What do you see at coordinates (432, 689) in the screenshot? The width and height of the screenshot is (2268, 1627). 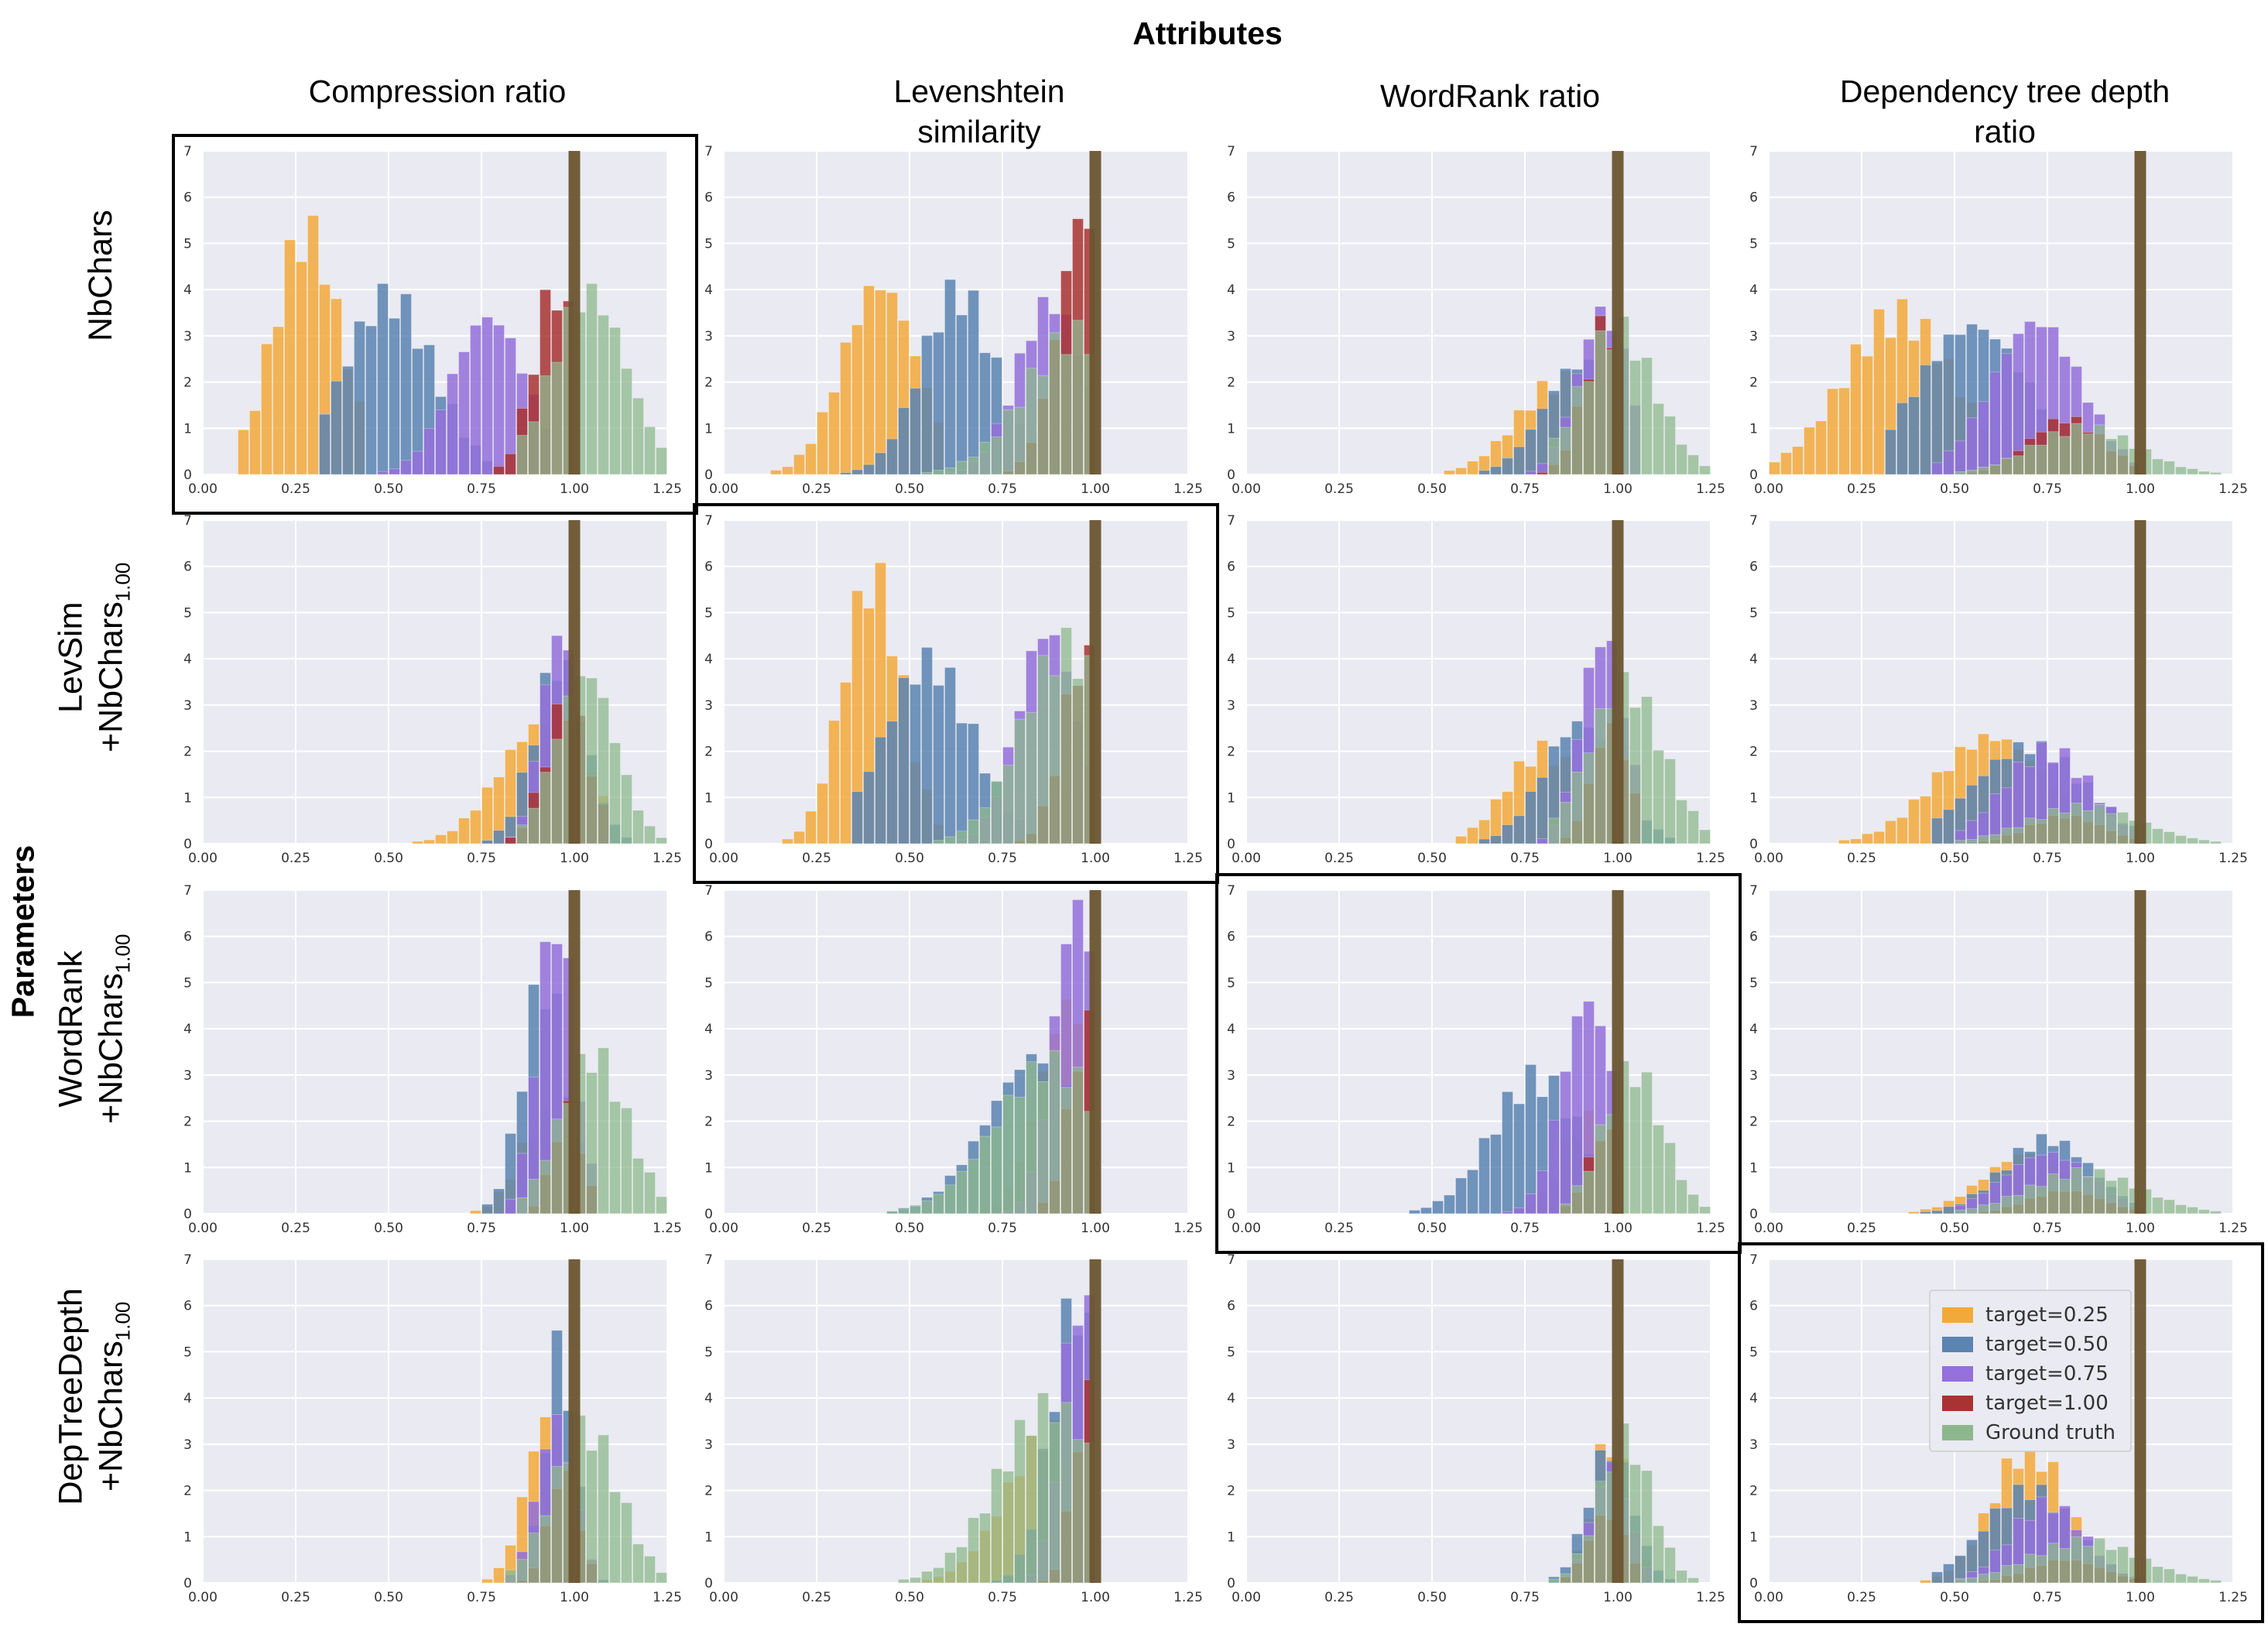 I see `panel-r1-c0: 0 1 2 3 4 5 6 7 0.00 0.25 0.50 0.75 1.00 1.25` at bounding box center [432, 689].